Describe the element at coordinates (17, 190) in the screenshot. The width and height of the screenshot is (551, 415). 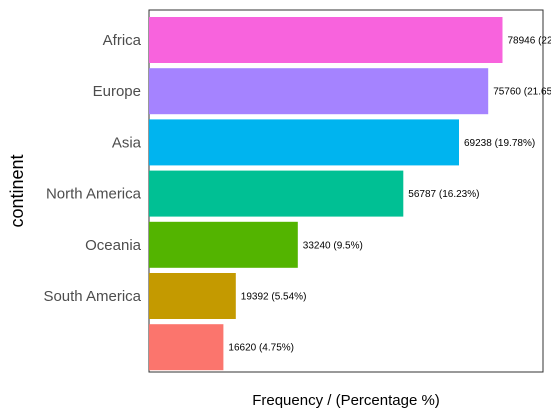
I see `y-axis-title: continent` at that location.